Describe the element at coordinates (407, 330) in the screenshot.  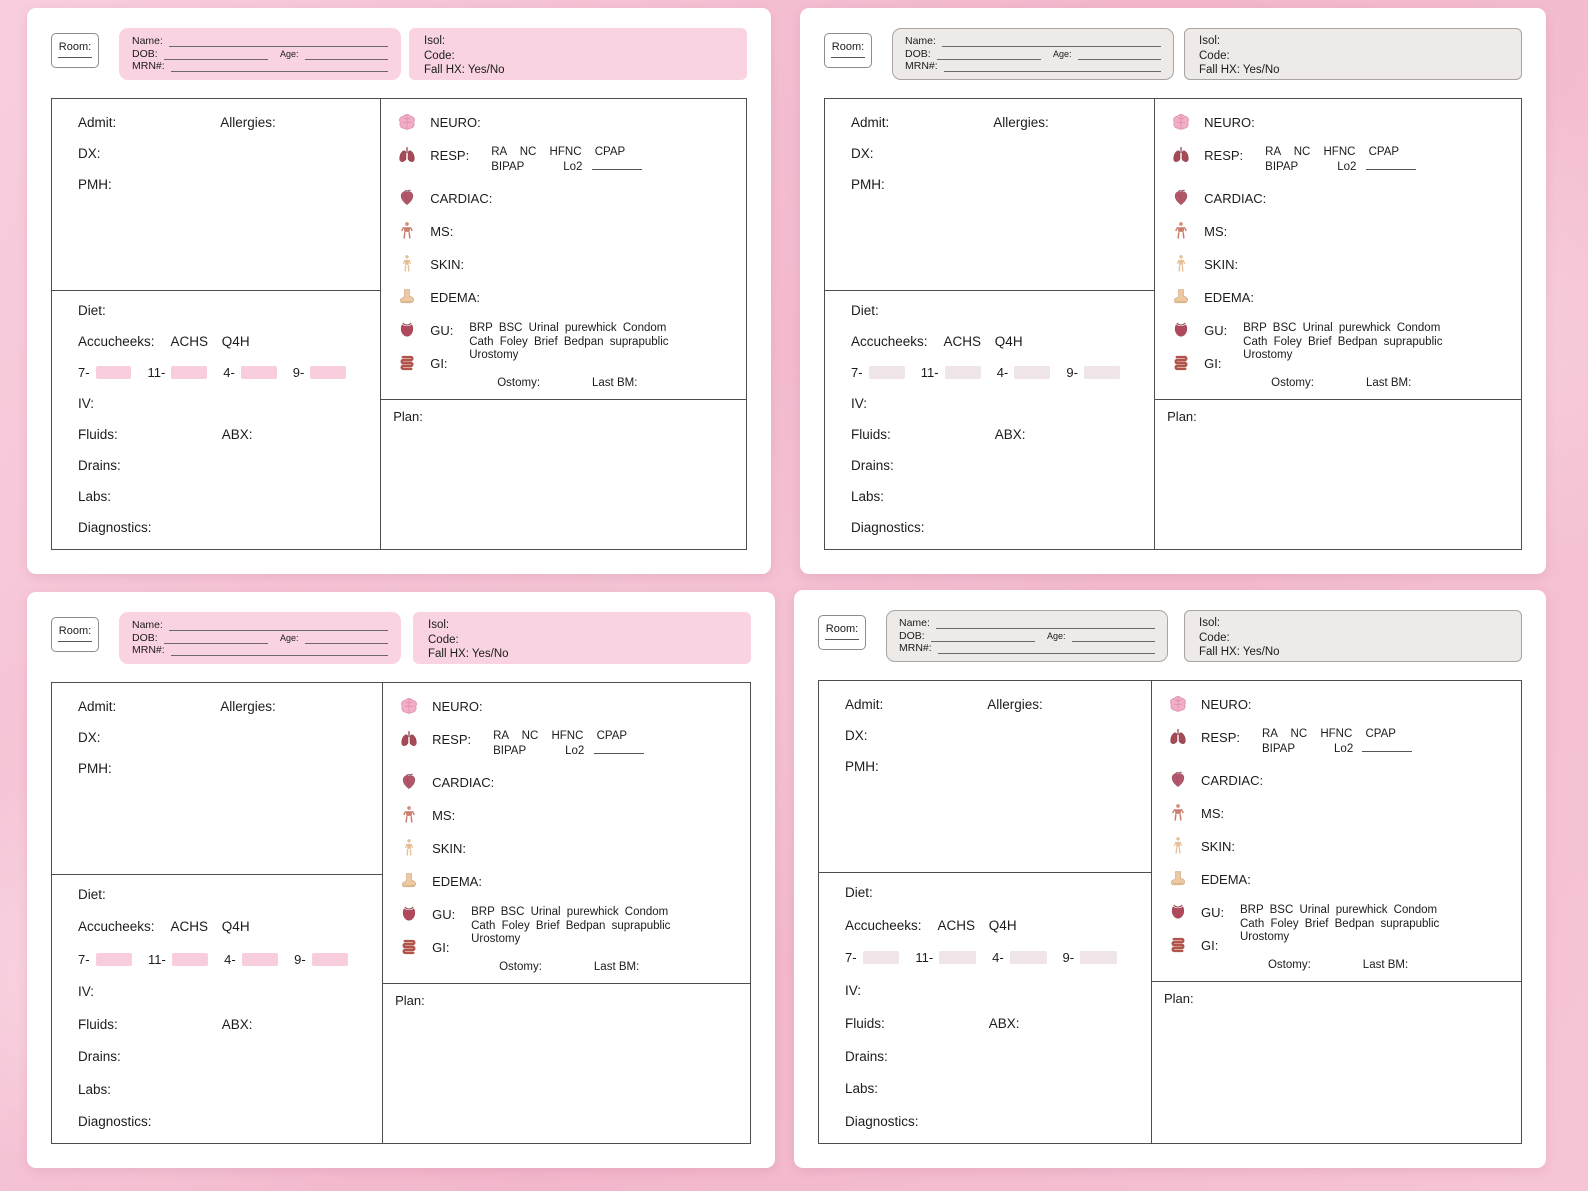
I see `bladder-icon` at that location.